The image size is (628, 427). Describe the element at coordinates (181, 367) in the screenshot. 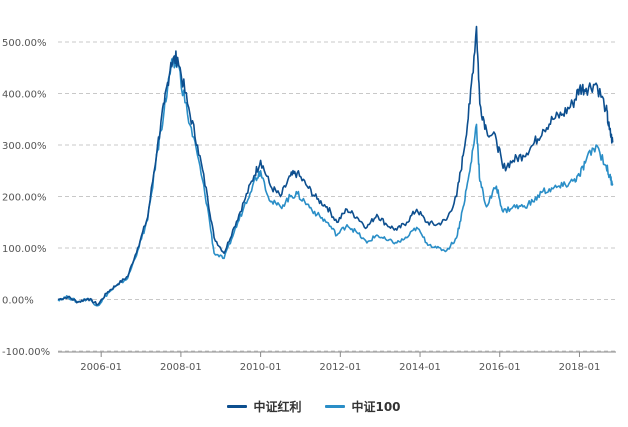

I see `x-tick-label: 2008-01` at that location.